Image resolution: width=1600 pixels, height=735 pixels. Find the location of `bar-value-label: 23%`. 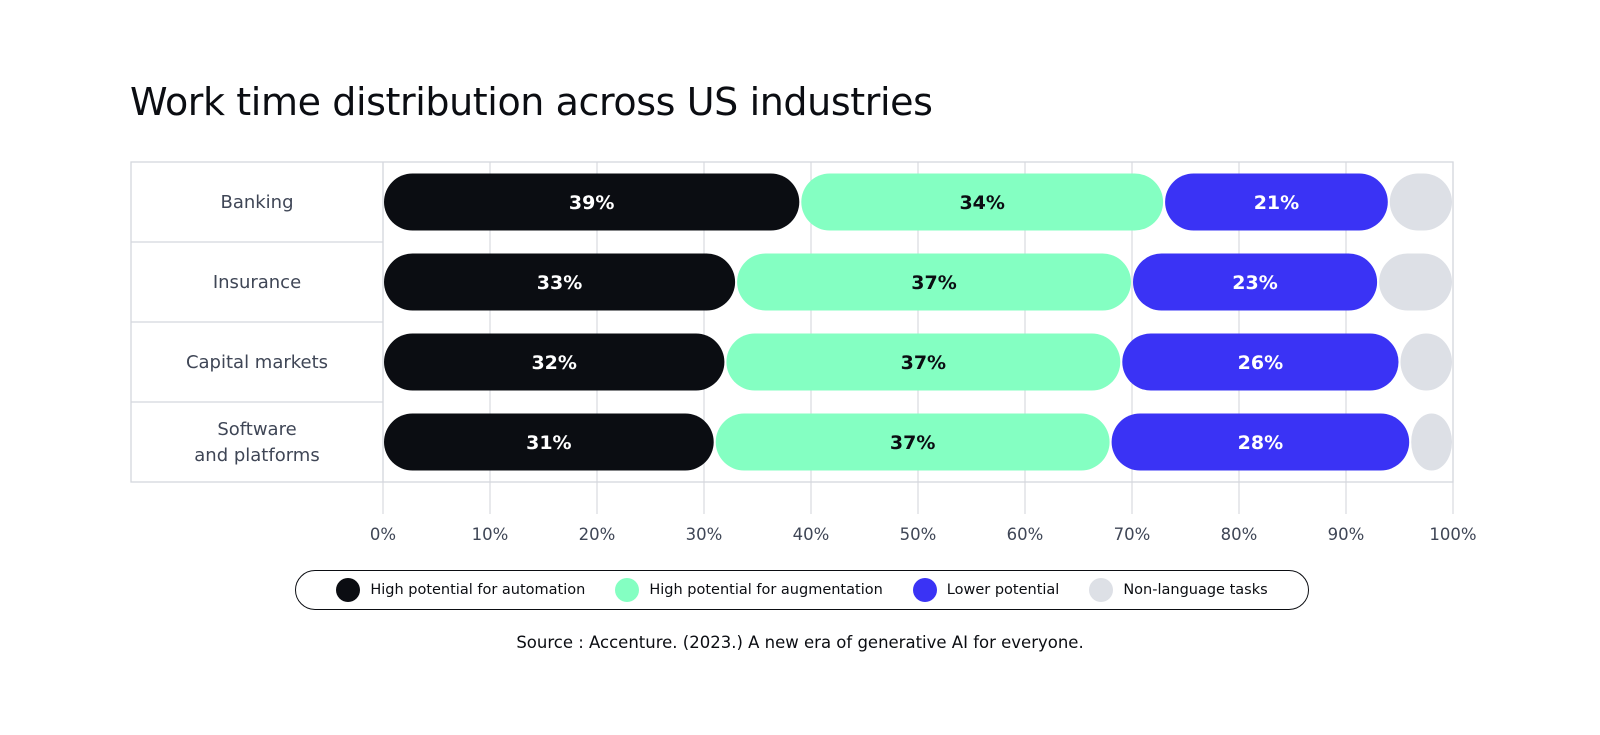

bar-value-label: 23% is located at coordinates (1254, 283).